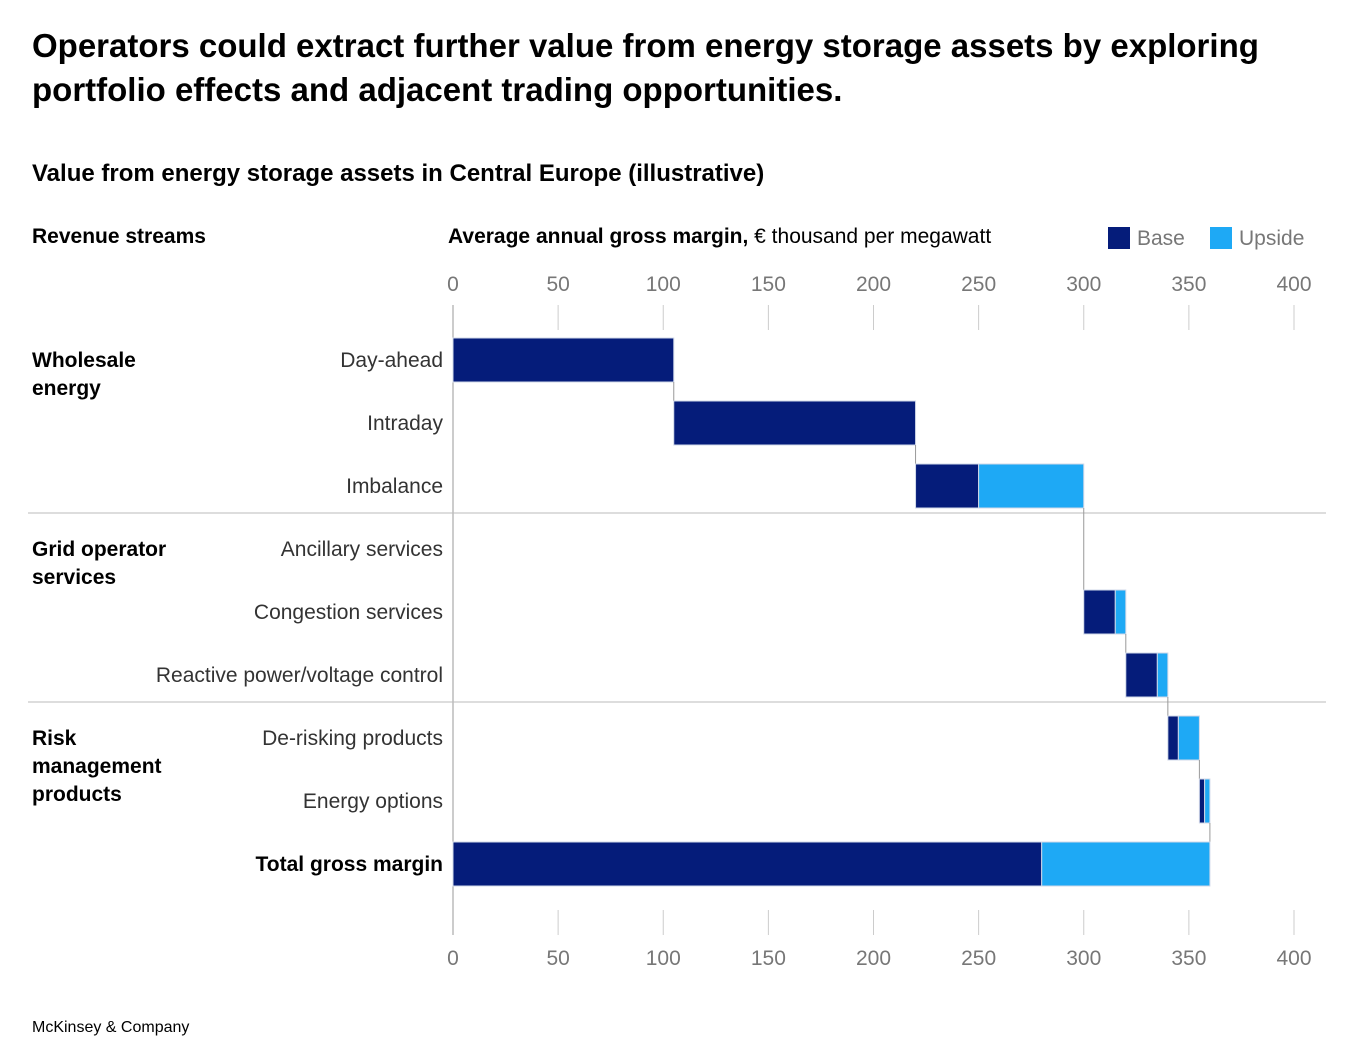  Describe the element at coordinates (873, 958) in the screenshot. I see `tick-label-bottom: 200` at that location.